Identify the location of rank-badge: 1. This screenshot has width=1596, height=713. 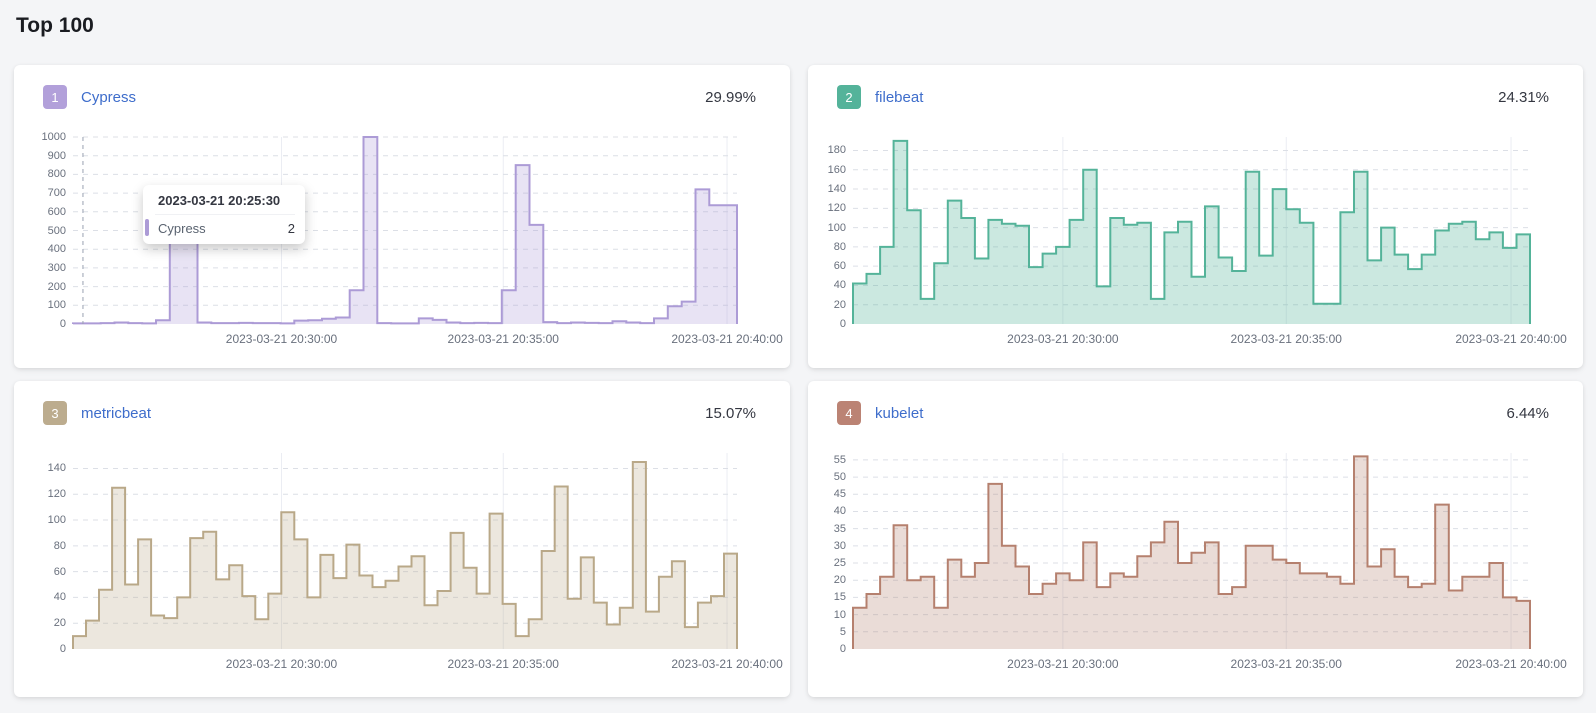
(55, 97).